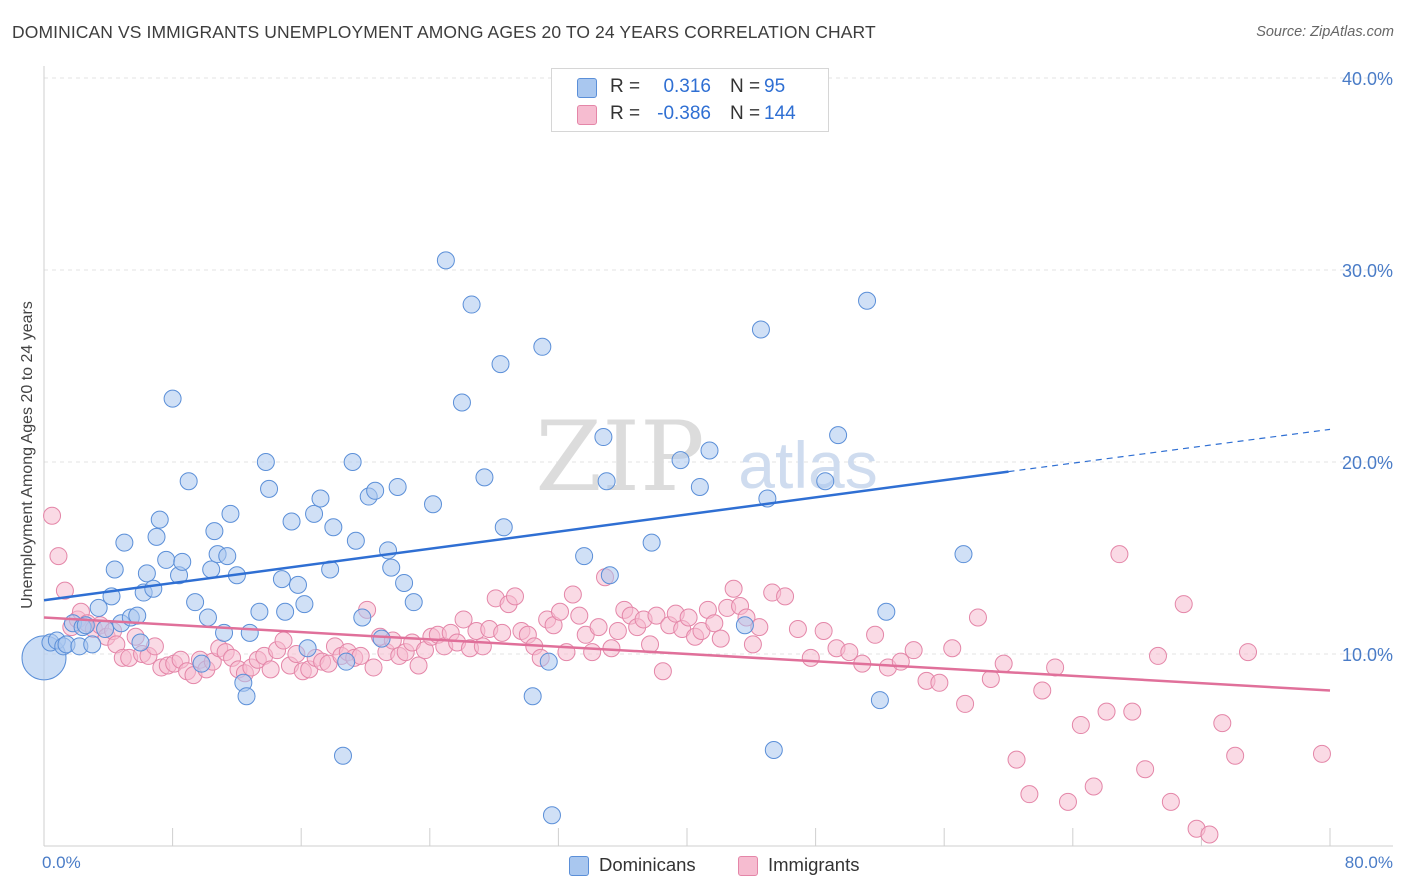  I want to click on legend-n-value: 95, so click(775, 86).